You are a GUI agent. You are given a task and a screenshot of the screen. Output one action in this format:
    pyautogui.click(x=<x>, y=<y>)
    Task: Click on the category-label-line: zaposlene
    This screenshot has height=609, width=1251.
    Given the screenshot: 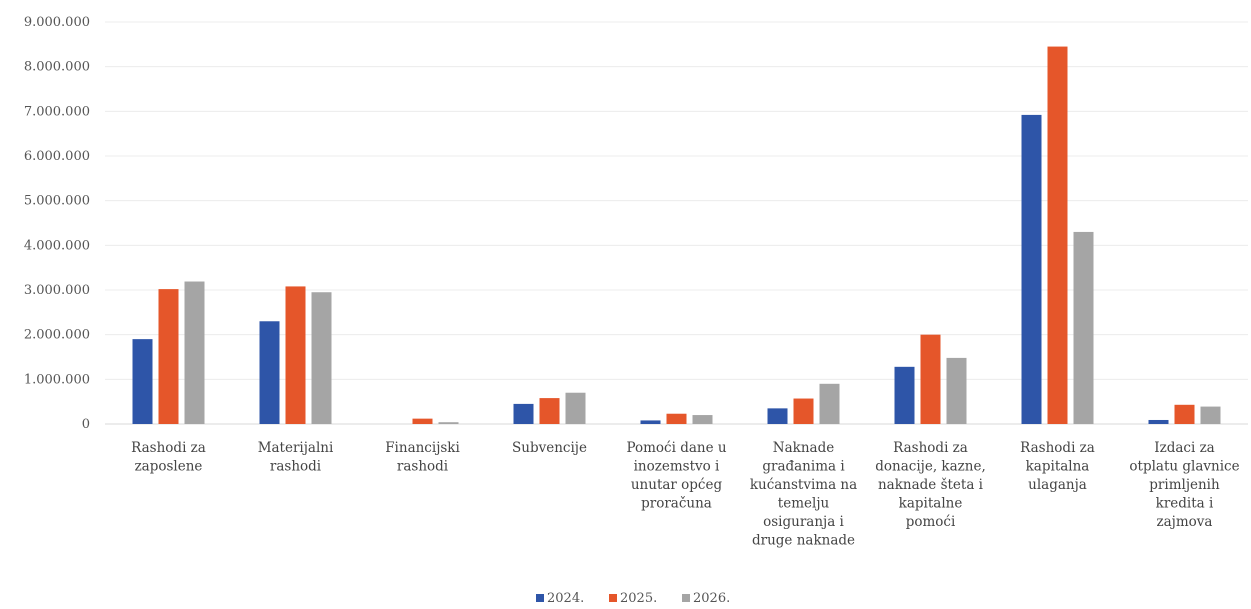 What is the action you would take?
    pyautogui.click(x=169, y=467)
    